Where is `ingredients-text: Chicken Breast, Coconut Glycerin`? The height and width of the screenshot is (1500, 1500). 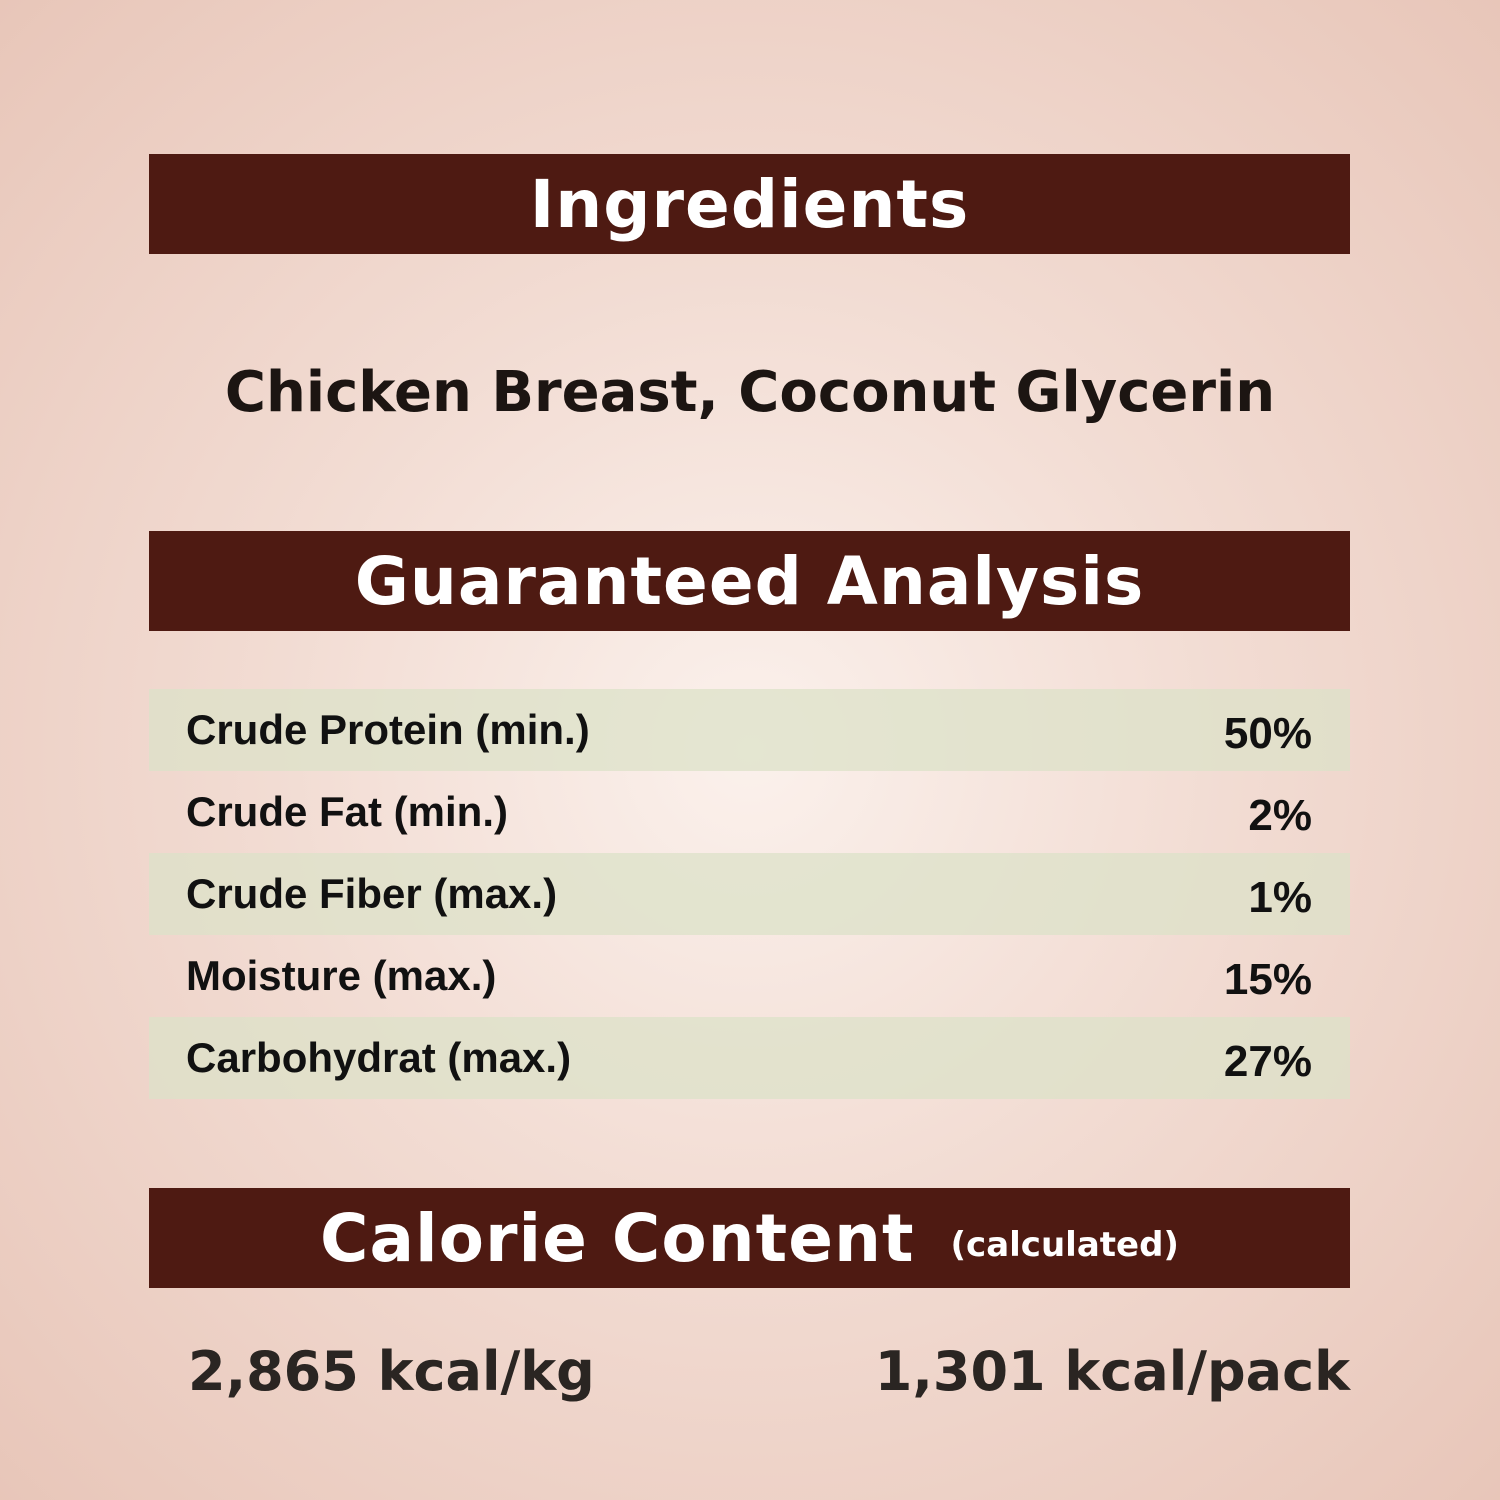 ingredients-text: Chicken Breast, Coconut Glycerin is located at coordinates (750, 392).